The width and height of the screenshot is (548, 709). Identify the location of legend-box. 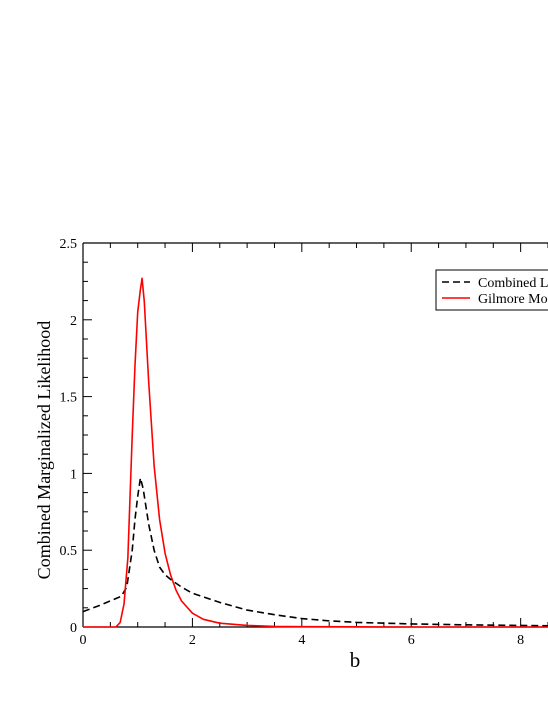
(491, 290).